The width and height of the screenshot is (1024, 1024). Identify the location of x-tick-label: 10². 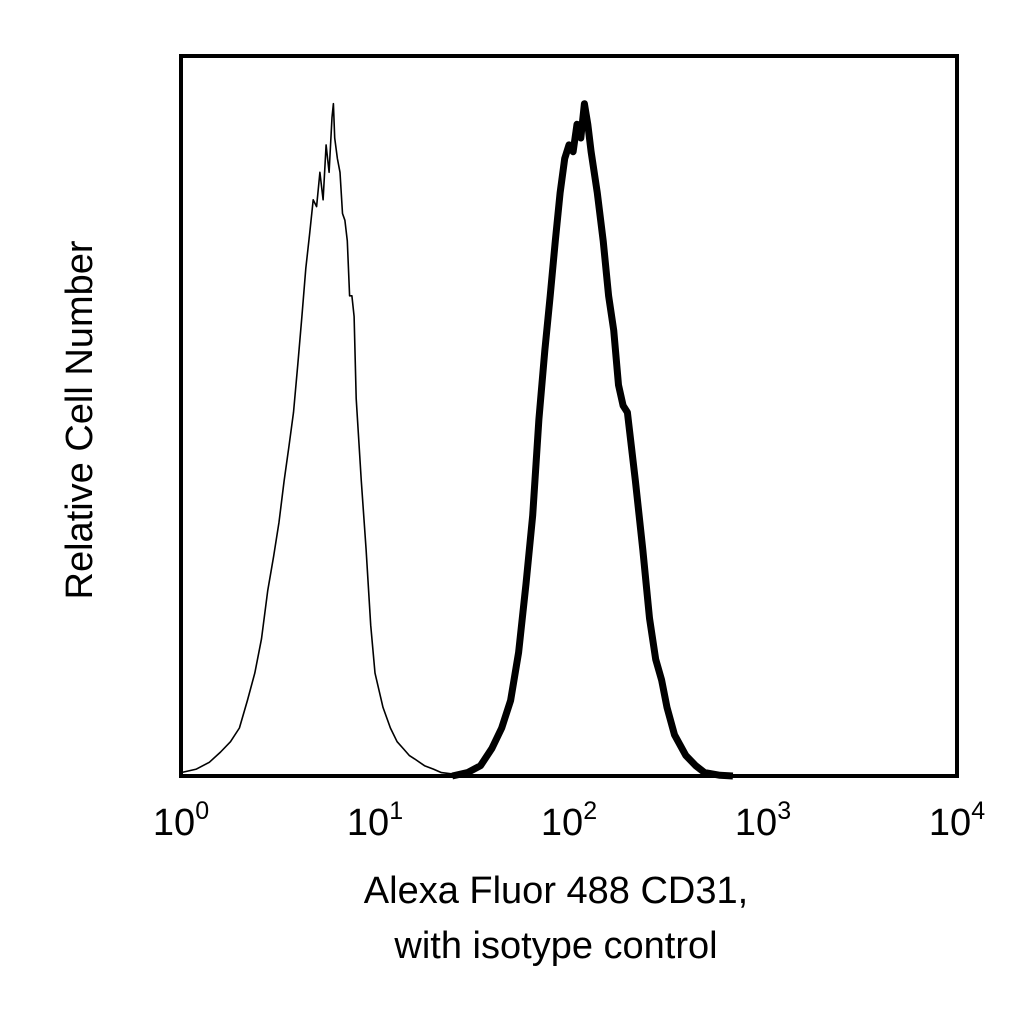
(569, 820).